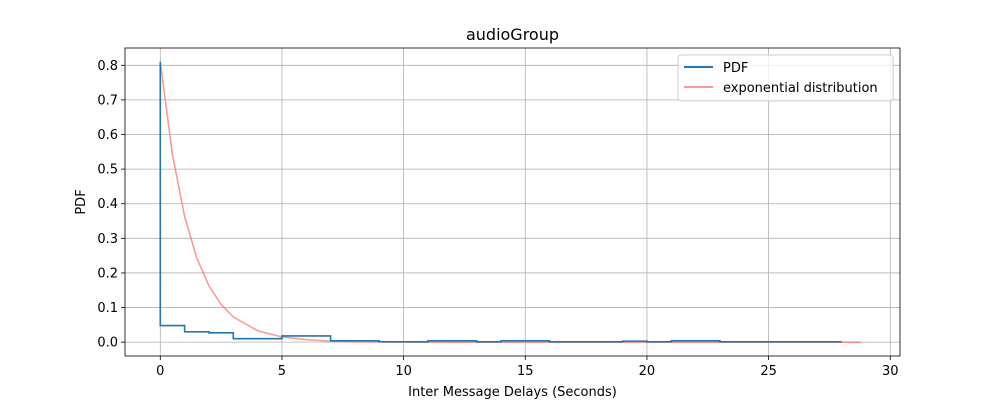 This screenshot has width=1000, height=400. Describe the element at coordinates (525, 371) in the screenshot. I see `x-tick-label: 15` at that location.